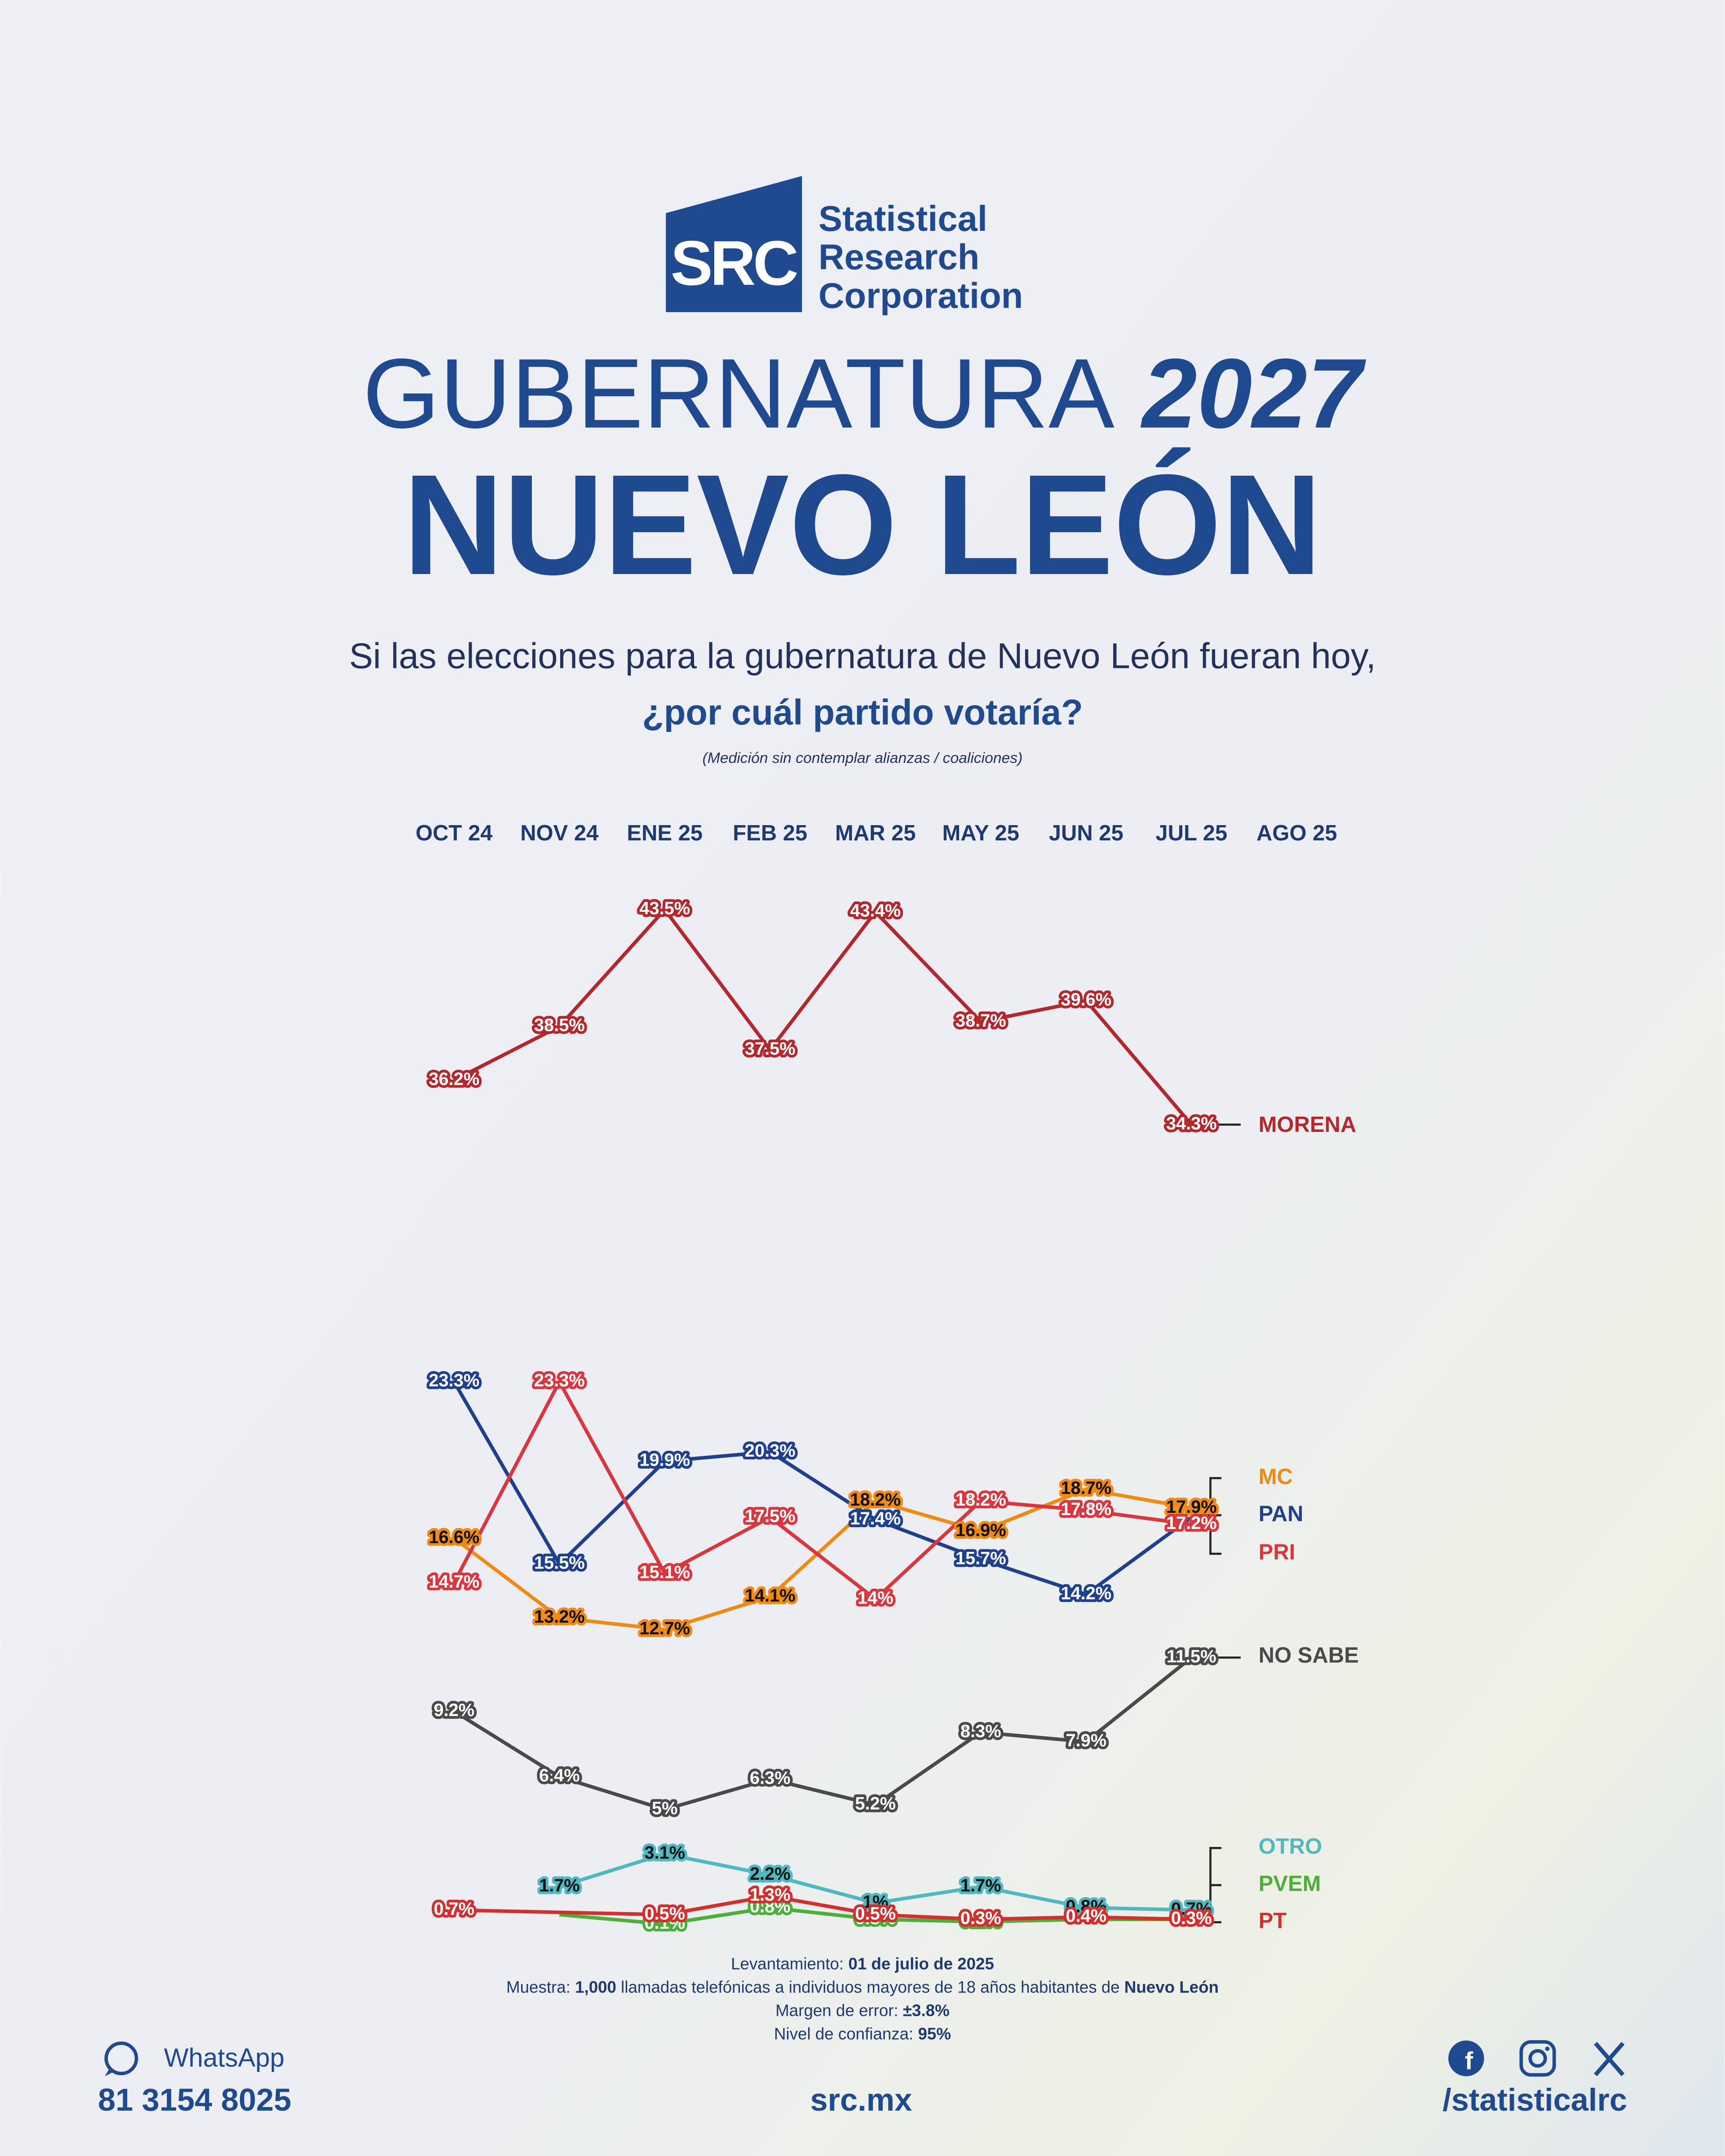 This screenshot has height=2156, width=1725. I want to click on data-label: 43.5%, so click(664, 909).